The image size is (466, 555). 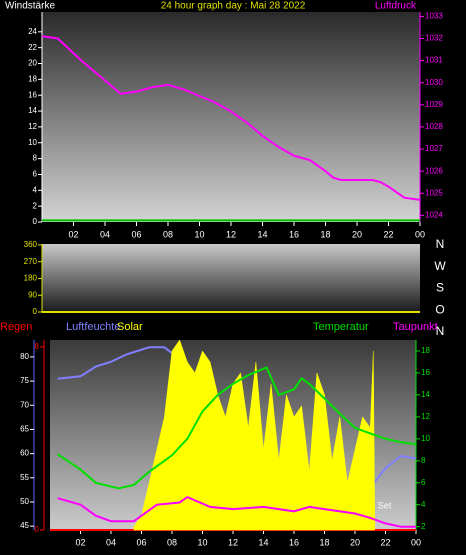 I want to click on y-tick-label: 65, so click(x=24, y=429).